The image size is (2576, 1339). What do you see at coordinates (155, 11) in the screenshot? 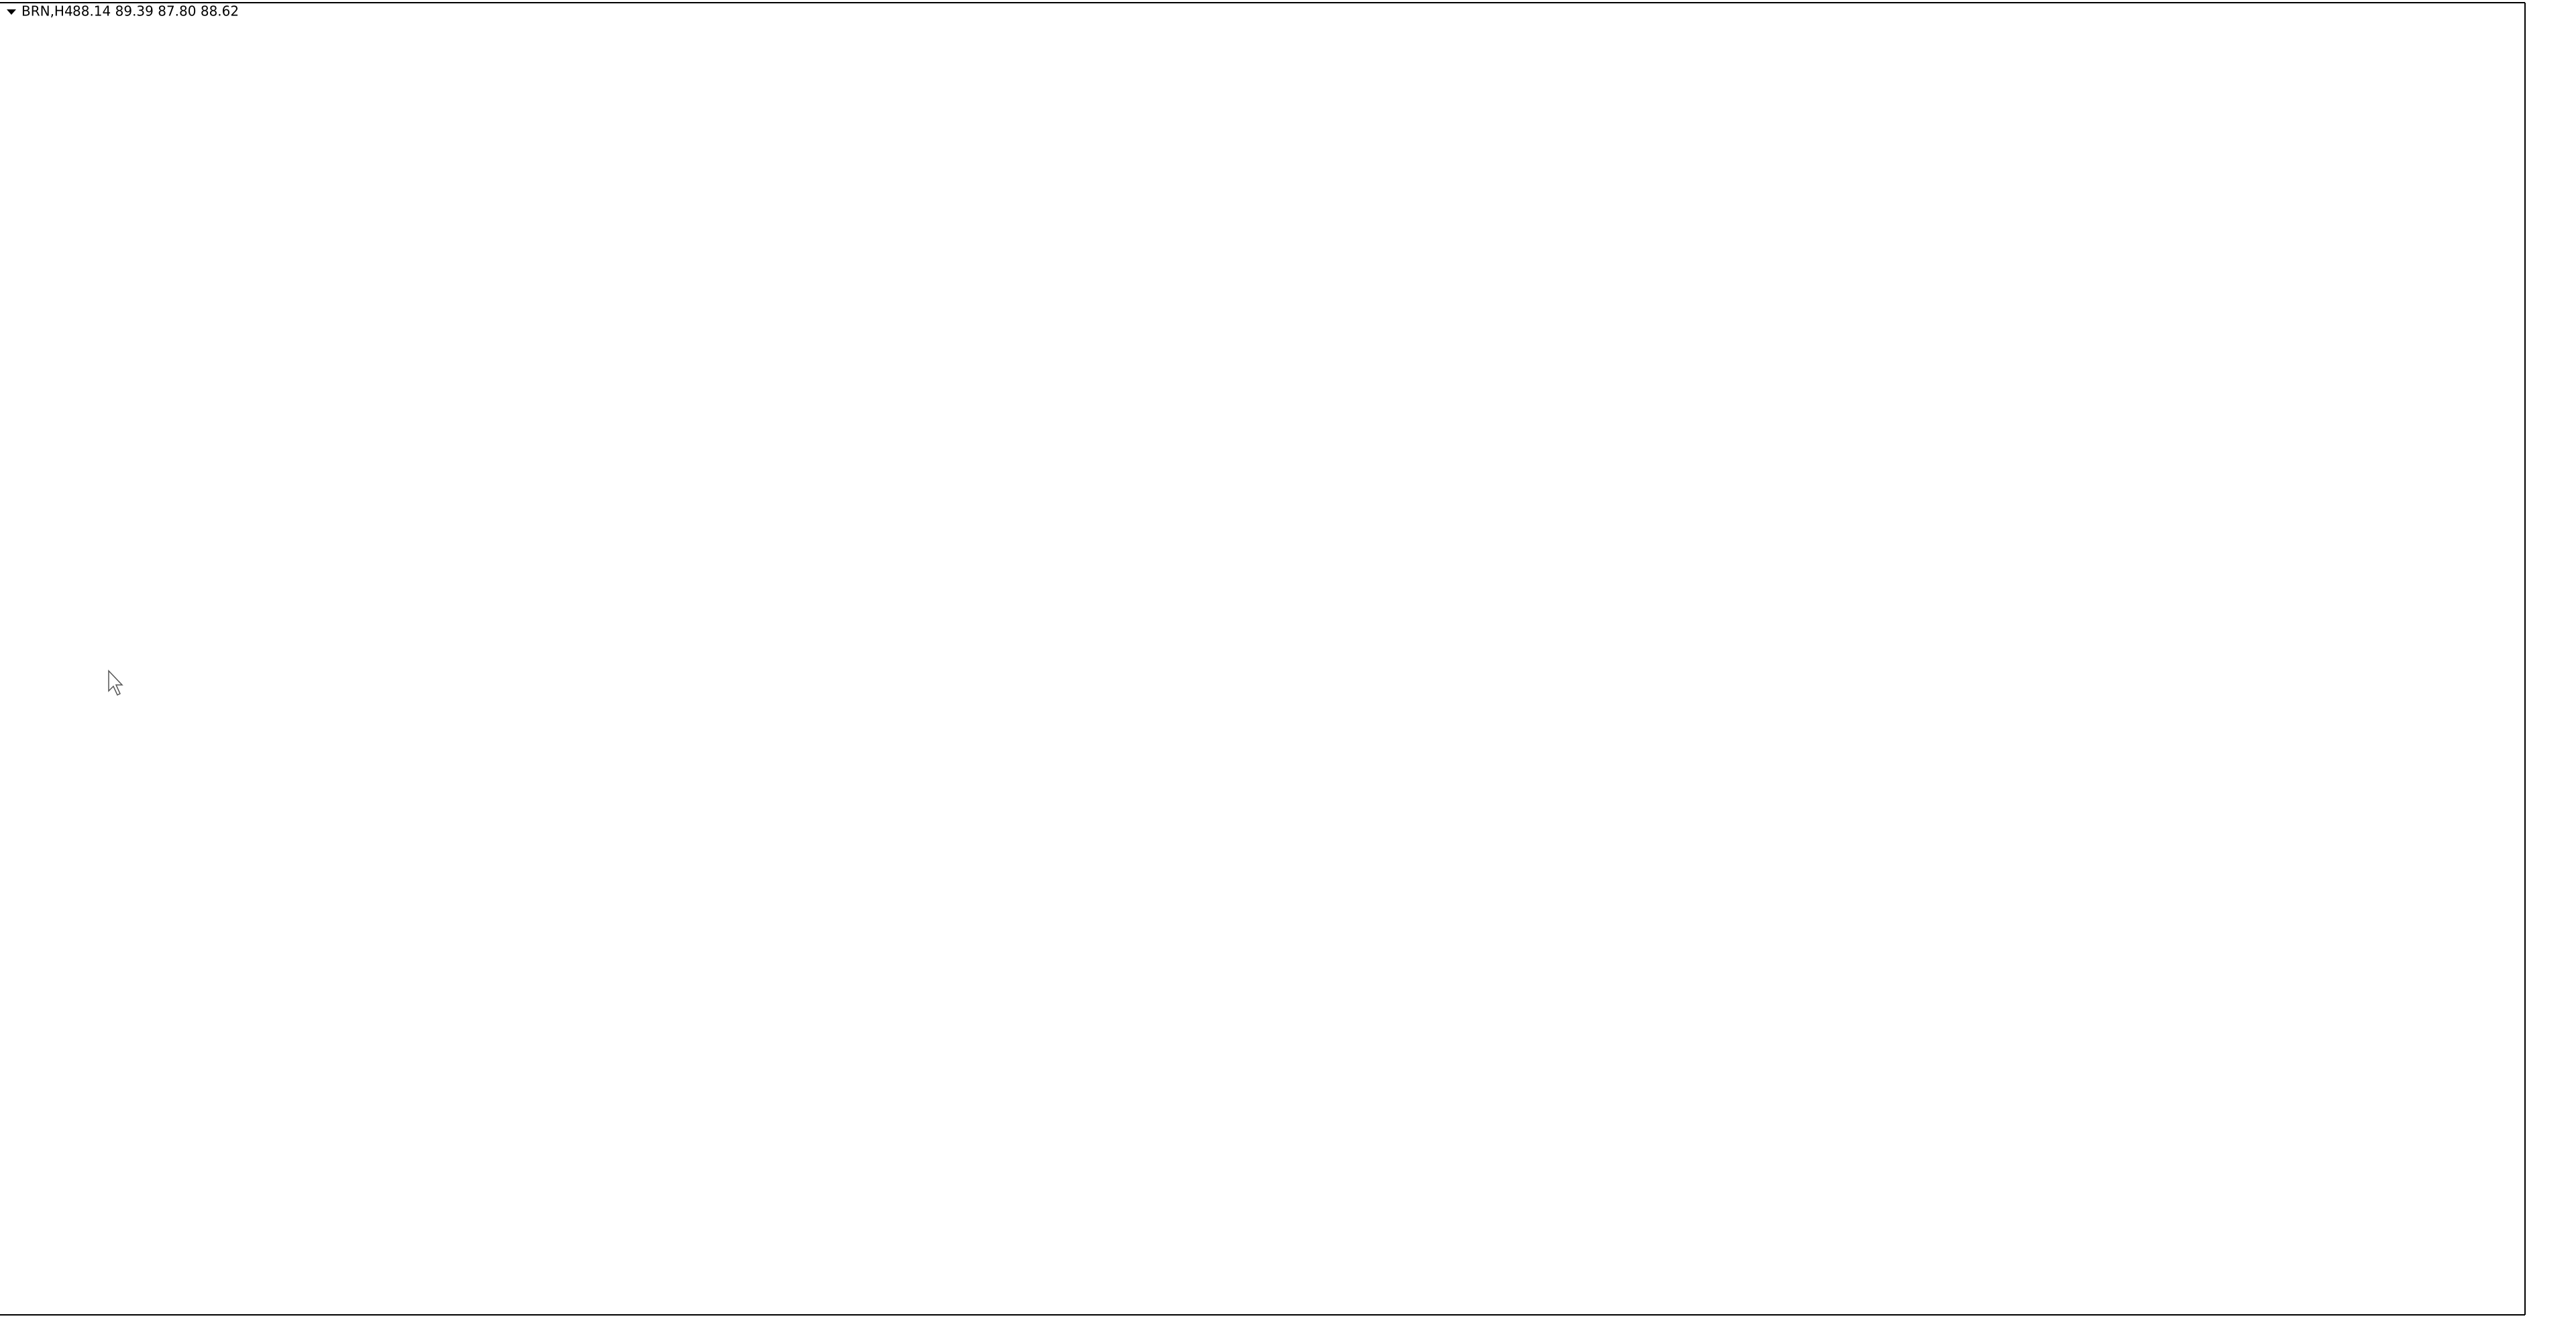
I see `ohlc-readout: 88.14 89.39 87.80 88.62` at bounding box center [155, 11].